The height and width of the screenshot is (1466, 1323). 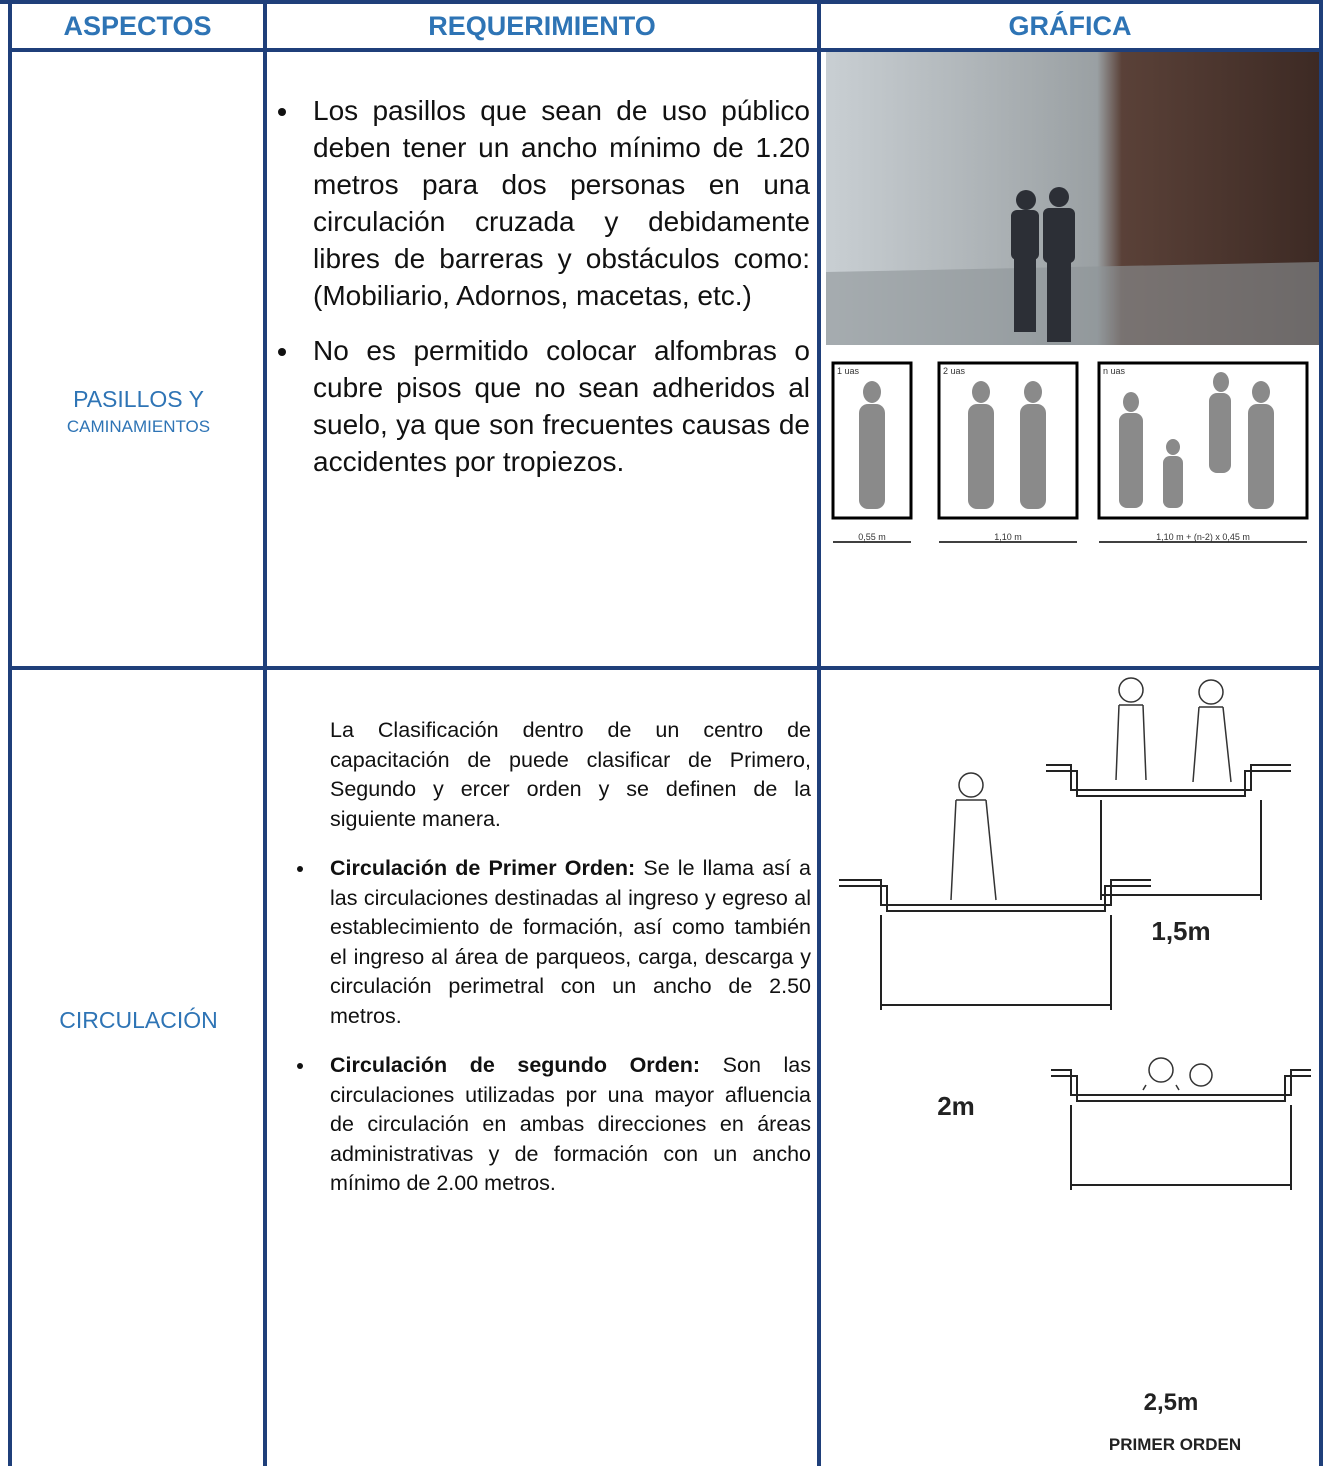 What do you see at coordinates (848, 371) in the screenshot?
I see `graphic-label: 1 uas` at bounding box center [848, 371].